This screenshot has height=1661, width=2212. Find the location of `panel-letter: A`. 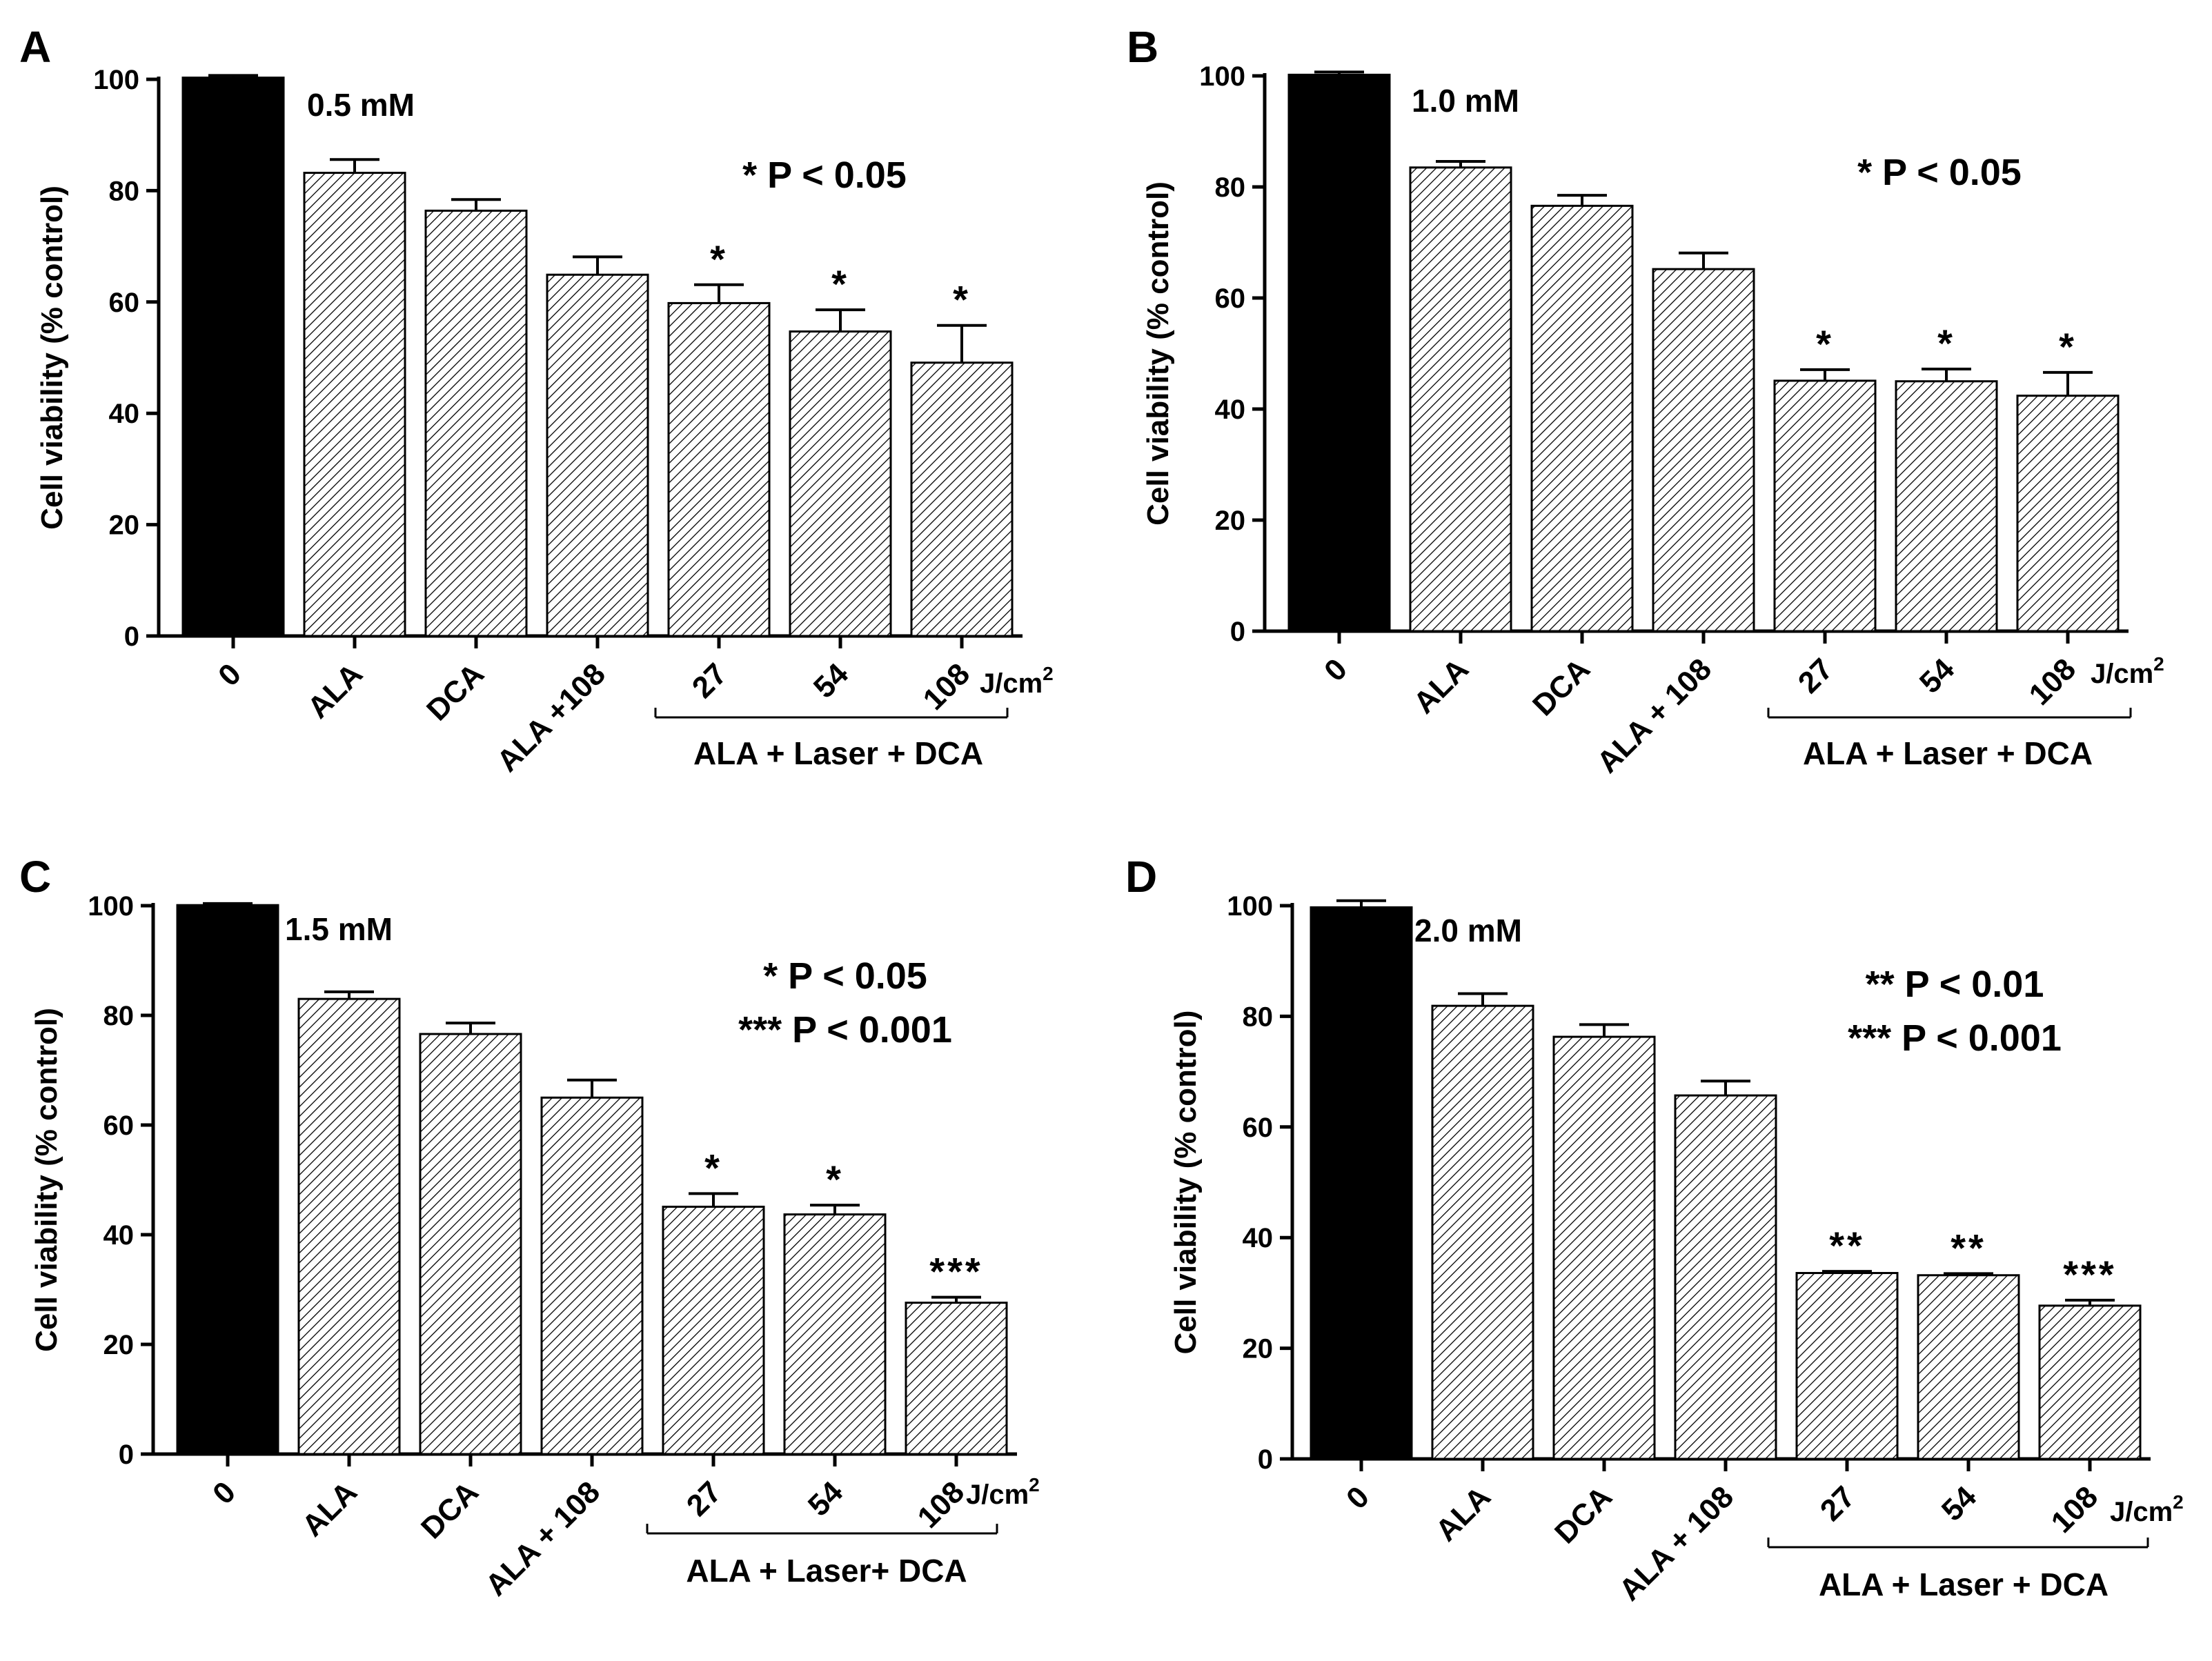

panel-letter: A is located at coordinates (35, 47).